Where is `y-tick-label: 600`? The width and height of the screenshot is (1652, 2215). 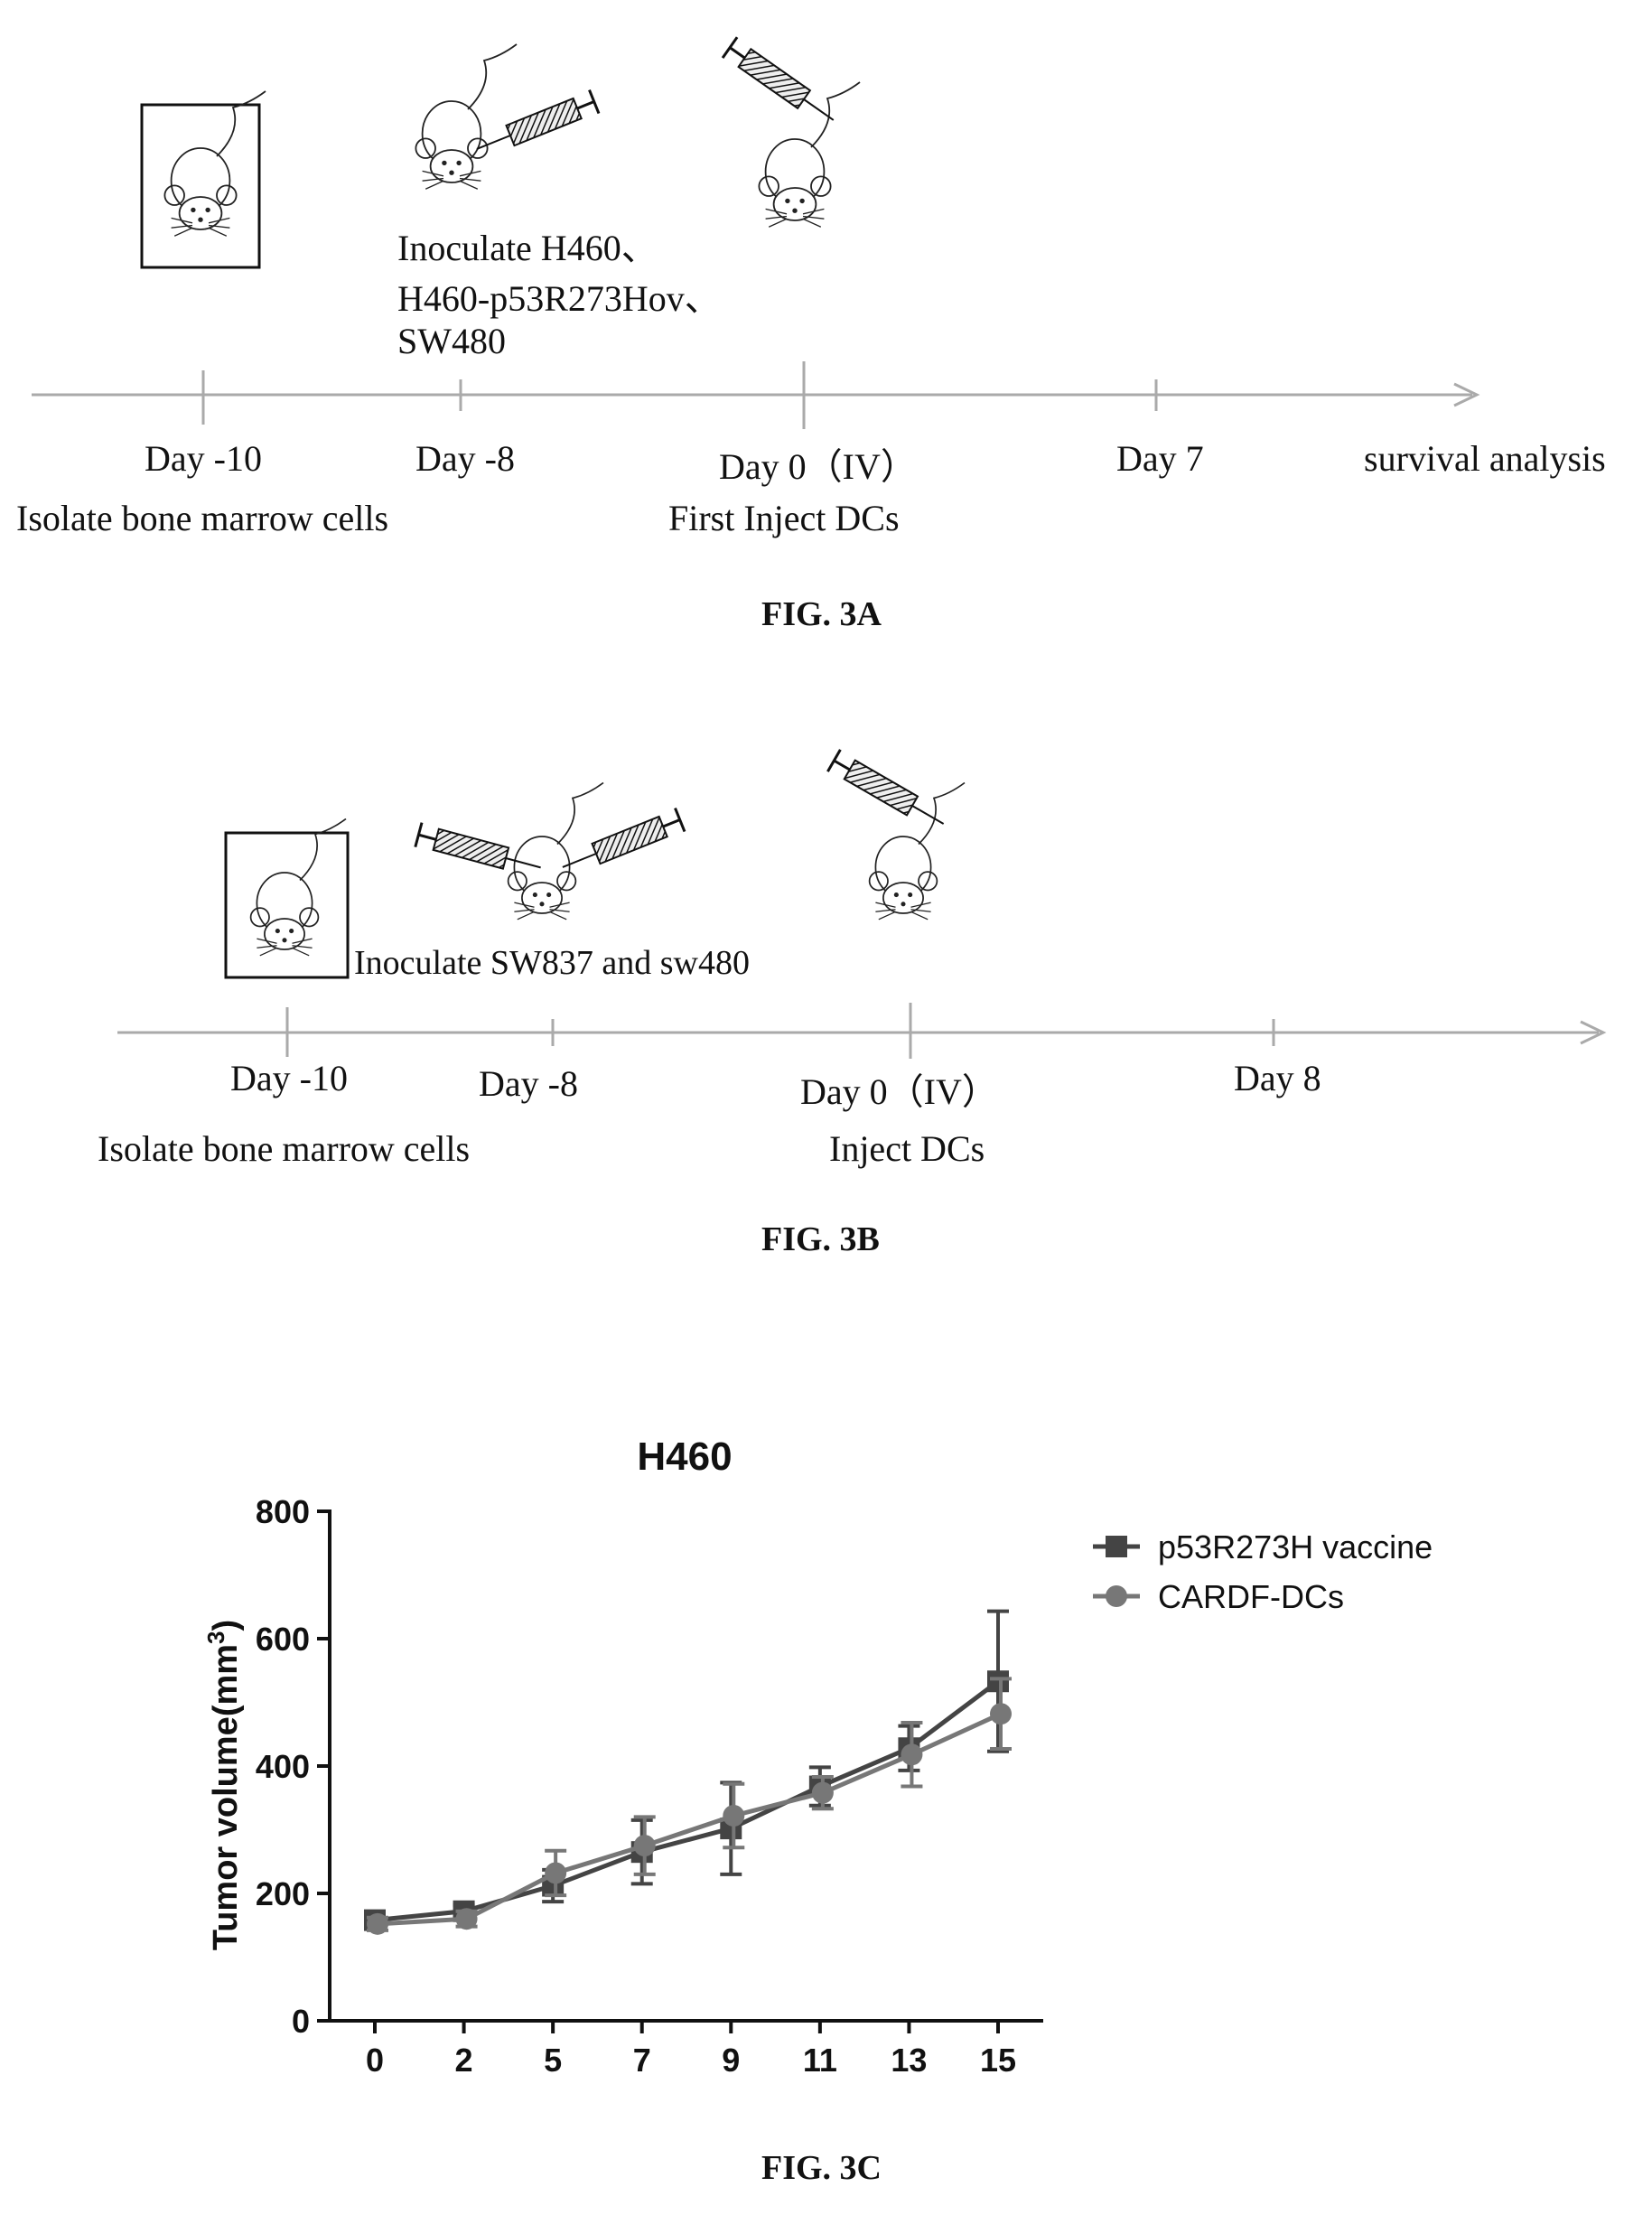
y-tick-label: 600 is located at coordinates (283, 1639).